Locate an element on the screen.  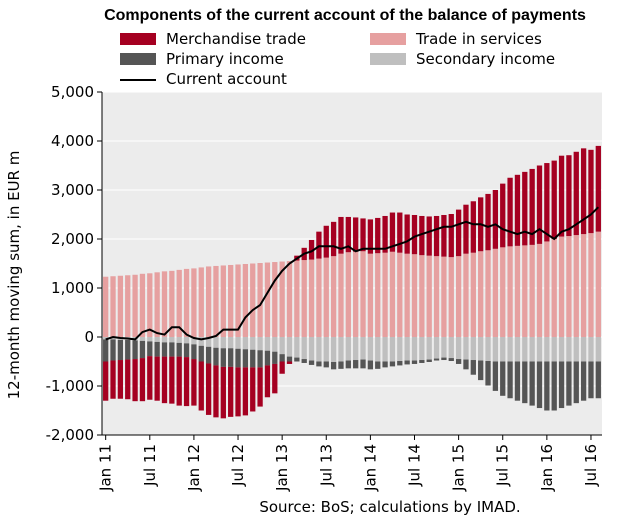
x-tick-label: Jan 11 is located at coordinates (106, 468).